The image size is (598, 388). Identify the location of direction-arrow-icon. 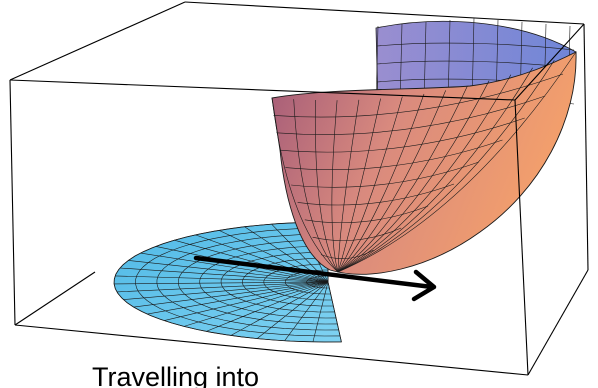
(315, 278).